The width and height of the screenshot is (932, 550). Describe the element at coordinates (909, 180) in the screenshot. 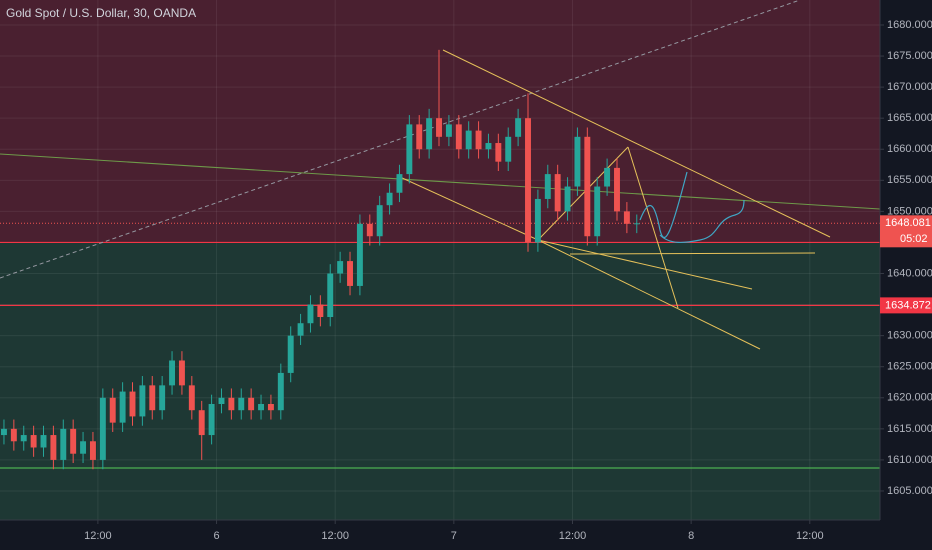

I see `y-tick-label: 1655.000` at that location.